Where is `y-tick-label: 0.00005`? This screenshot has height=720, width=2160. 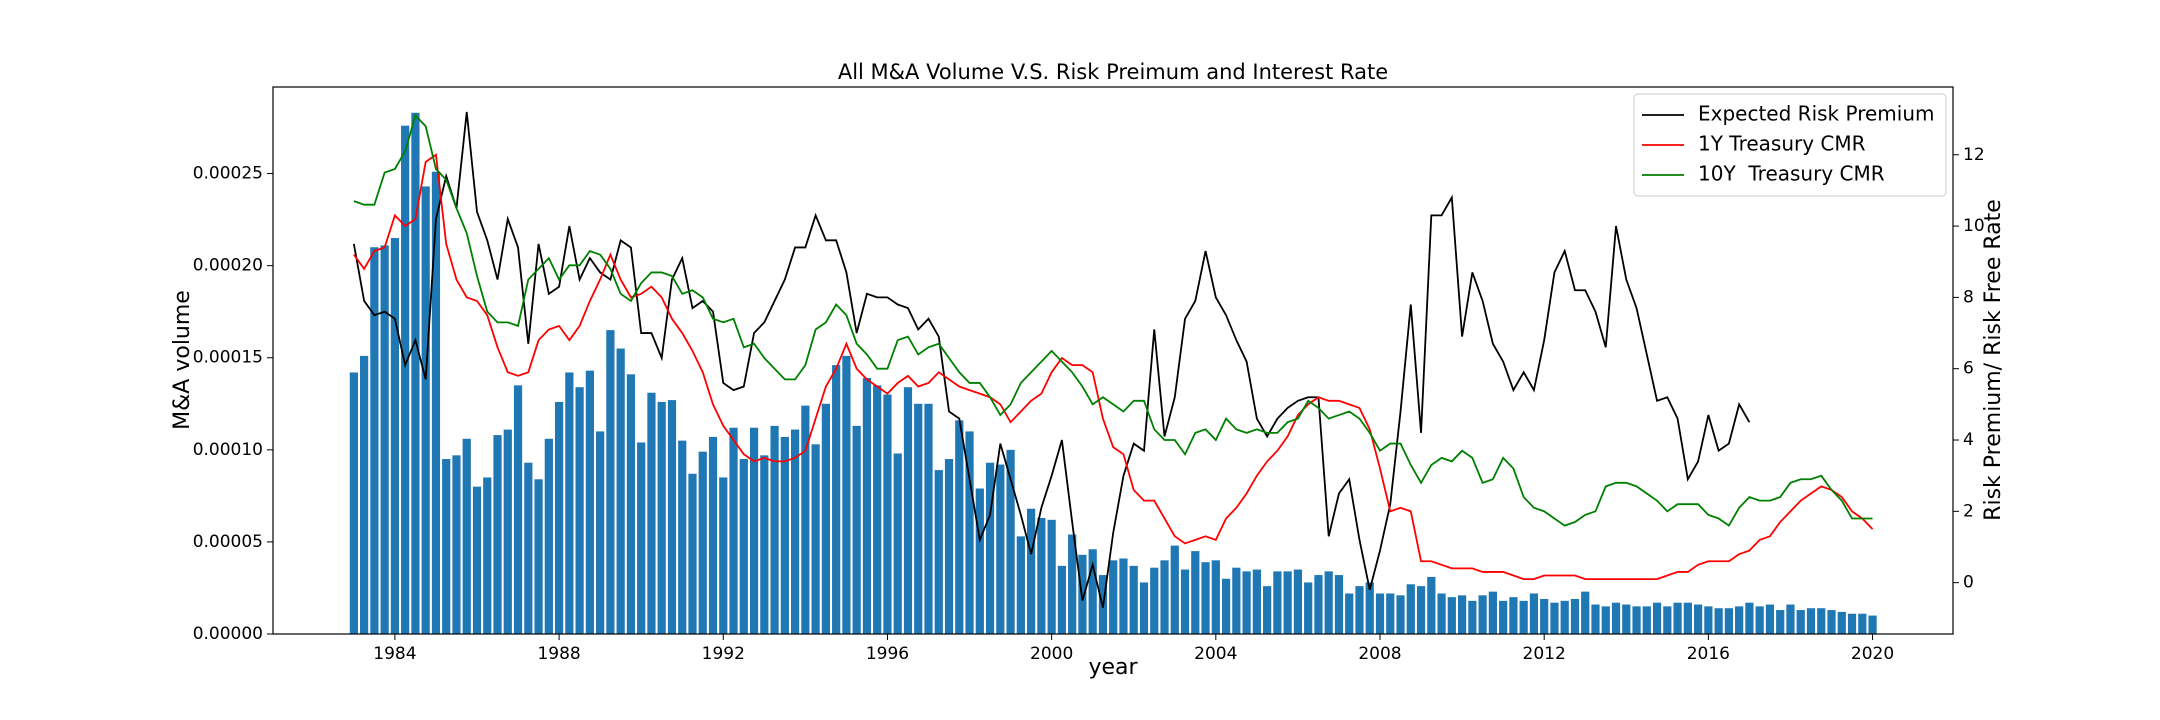
y-tick-label: 0.00005 is located at coordinates (228, 542).